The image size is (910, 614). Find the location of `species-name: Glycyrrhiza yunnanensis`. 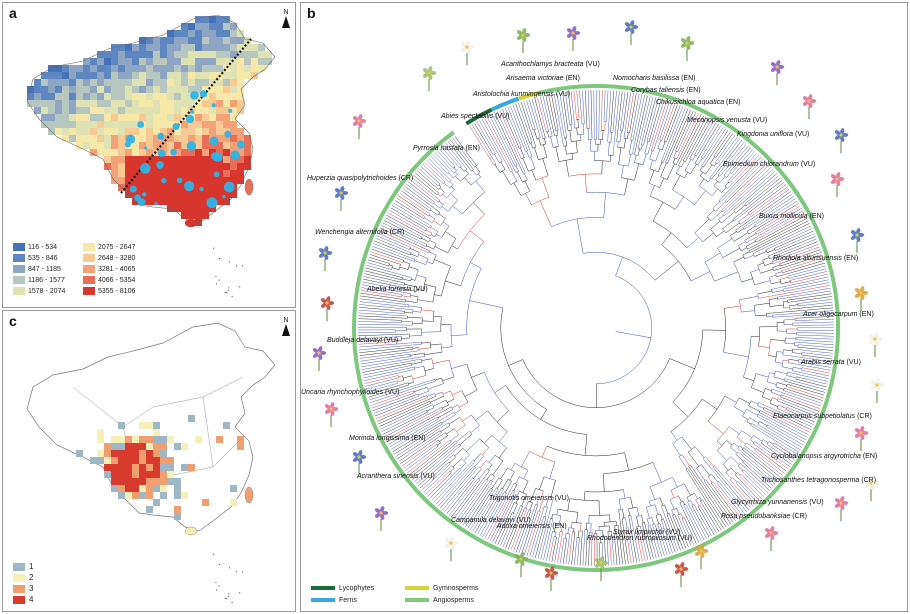

species-name: Glycyrrhiza yunnanensis is located at coordinates (770, 502).